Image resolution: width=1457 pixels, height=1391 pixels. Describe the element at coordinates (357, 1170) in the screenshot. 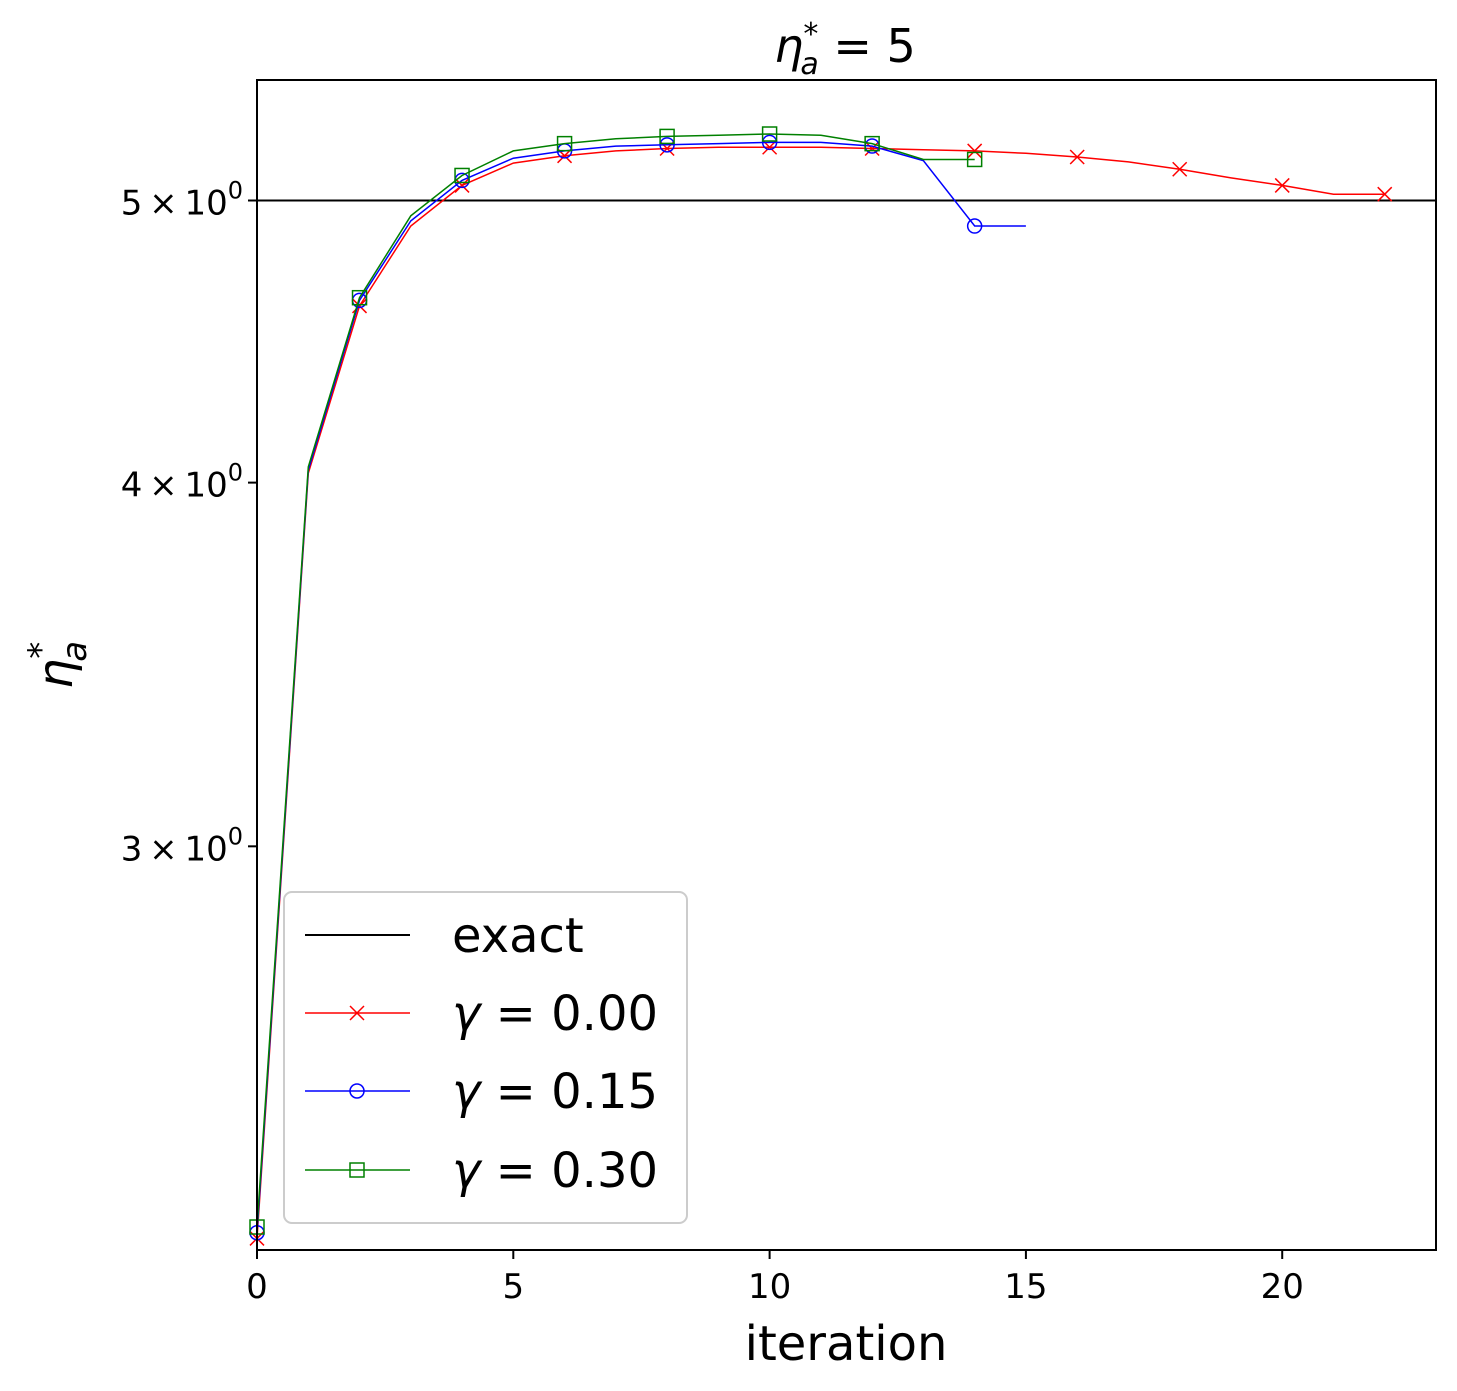

I see `legend-marker-square` at that location.